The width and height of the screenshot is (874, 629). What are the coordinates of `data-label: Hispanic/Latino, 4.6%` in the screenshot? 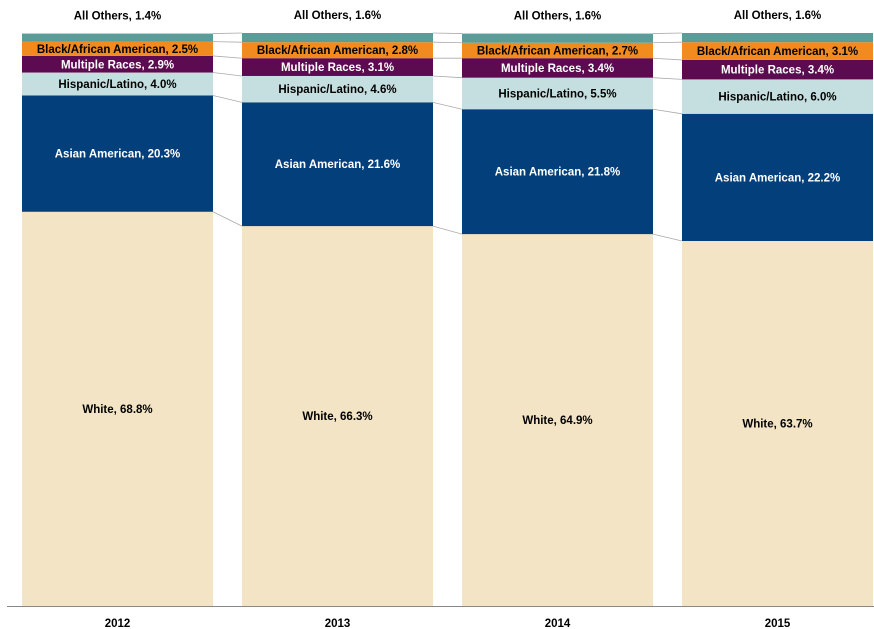 It's located at (337, 90).